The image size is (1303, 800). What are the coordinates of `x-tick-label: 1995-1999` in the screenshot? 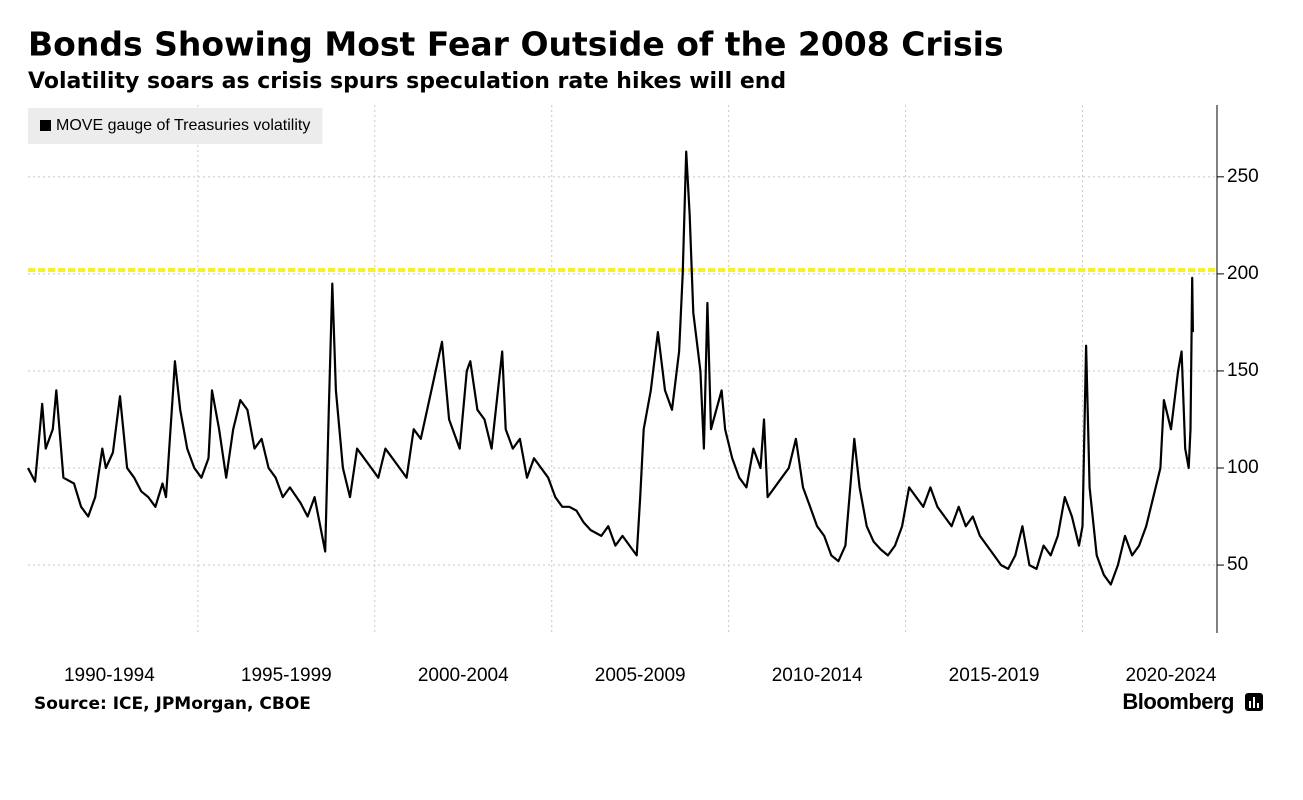 It's located at (286, 675).